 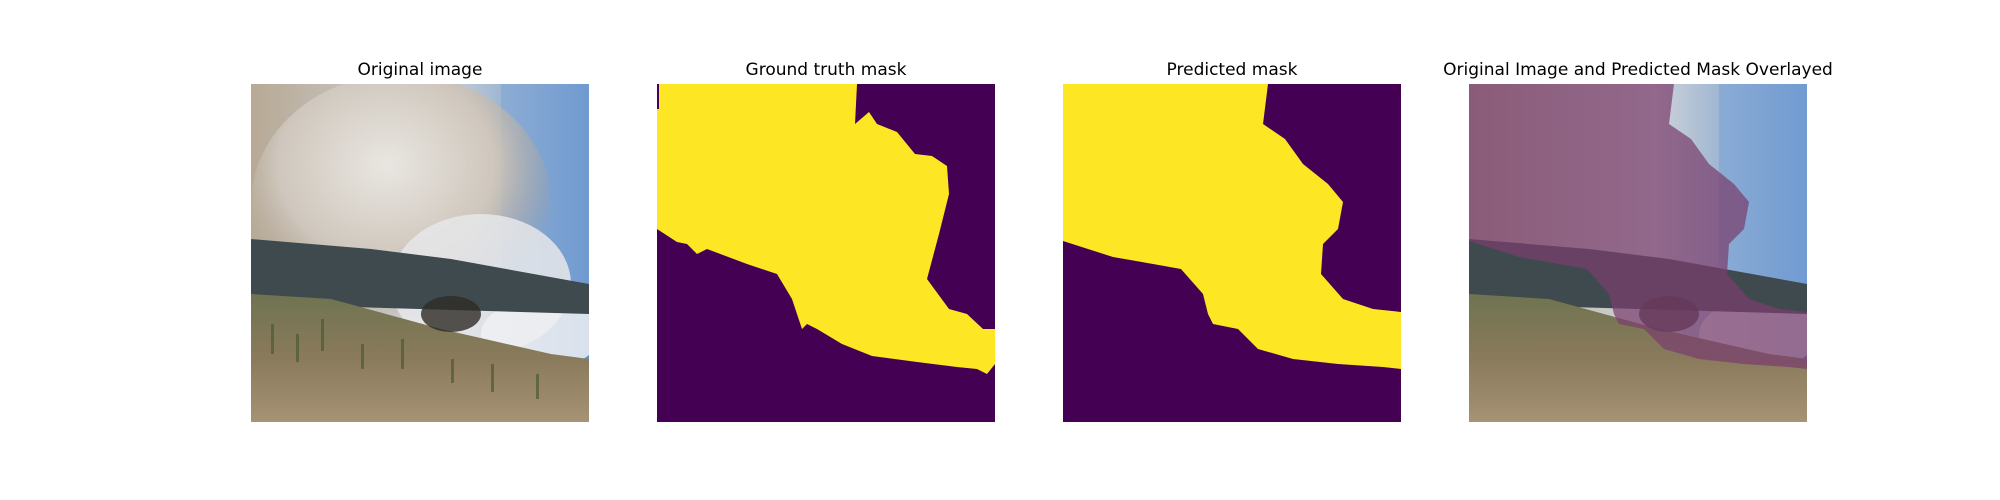 I want to click on predicted-mask-image, so click(x=1232, y=253).